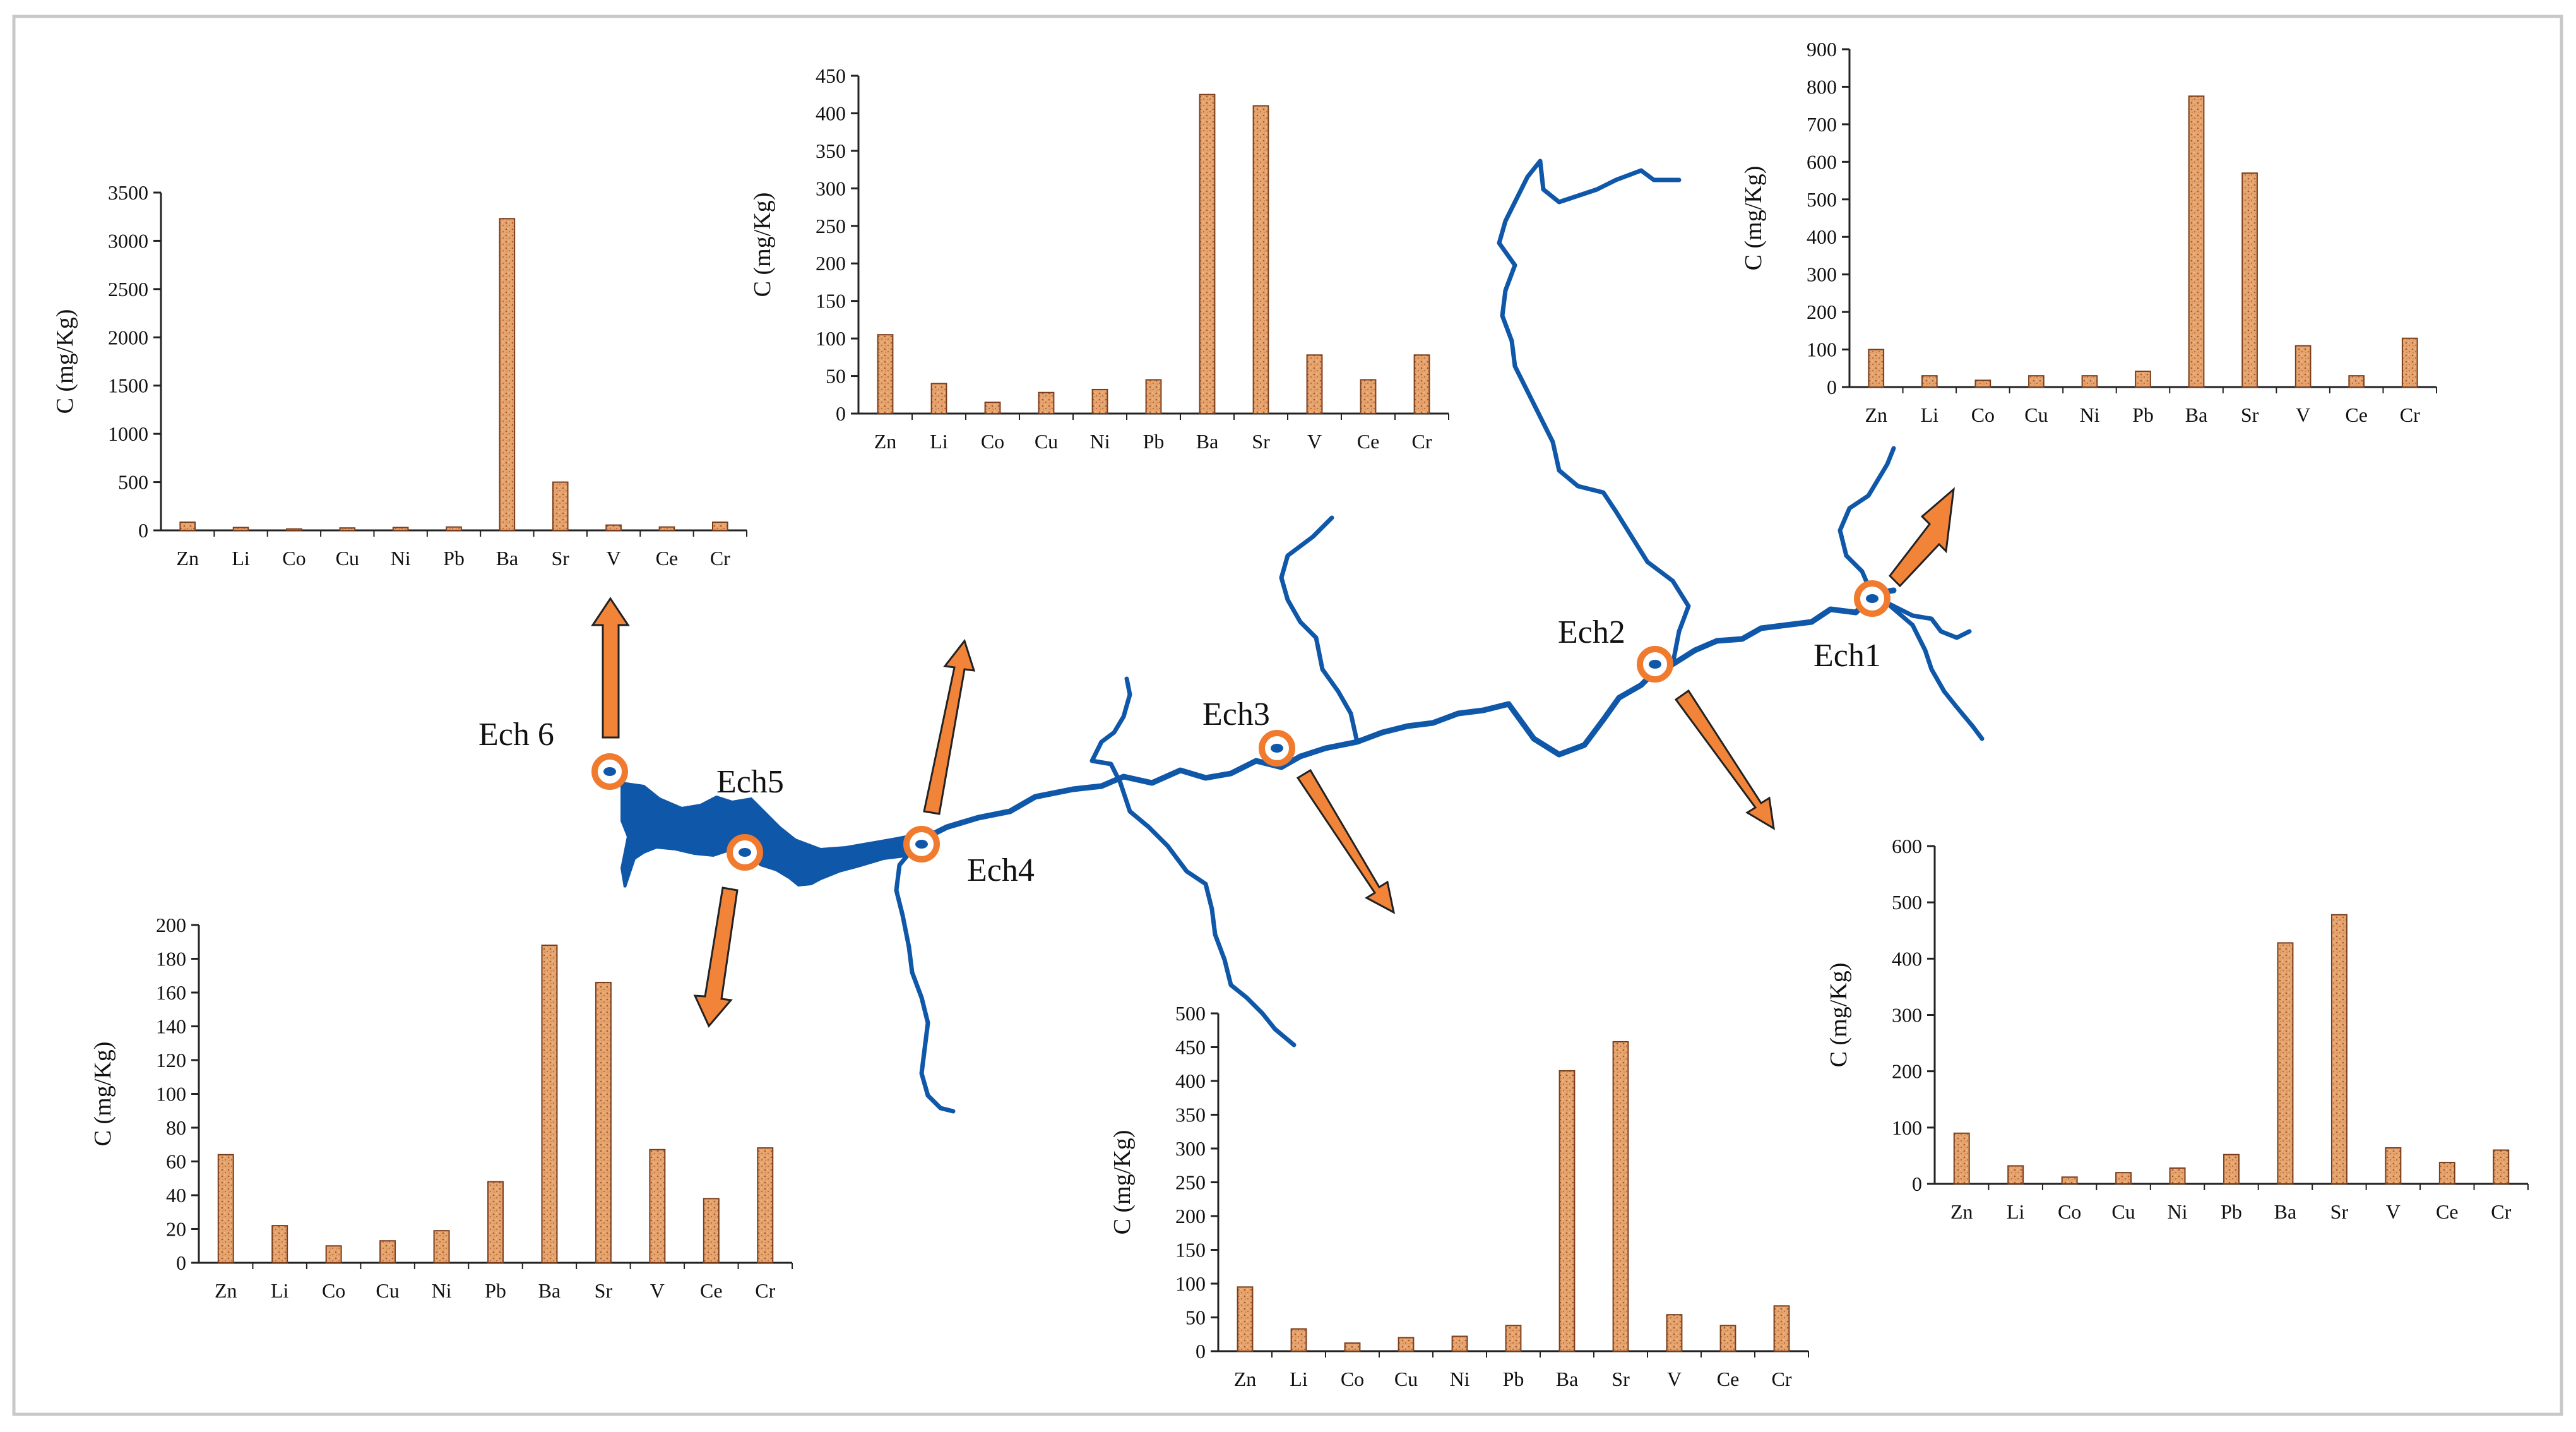 The width and height of the screenshot is (2576, 1432). I want to click on bar-ech2-ce, so click(2447, 1173).